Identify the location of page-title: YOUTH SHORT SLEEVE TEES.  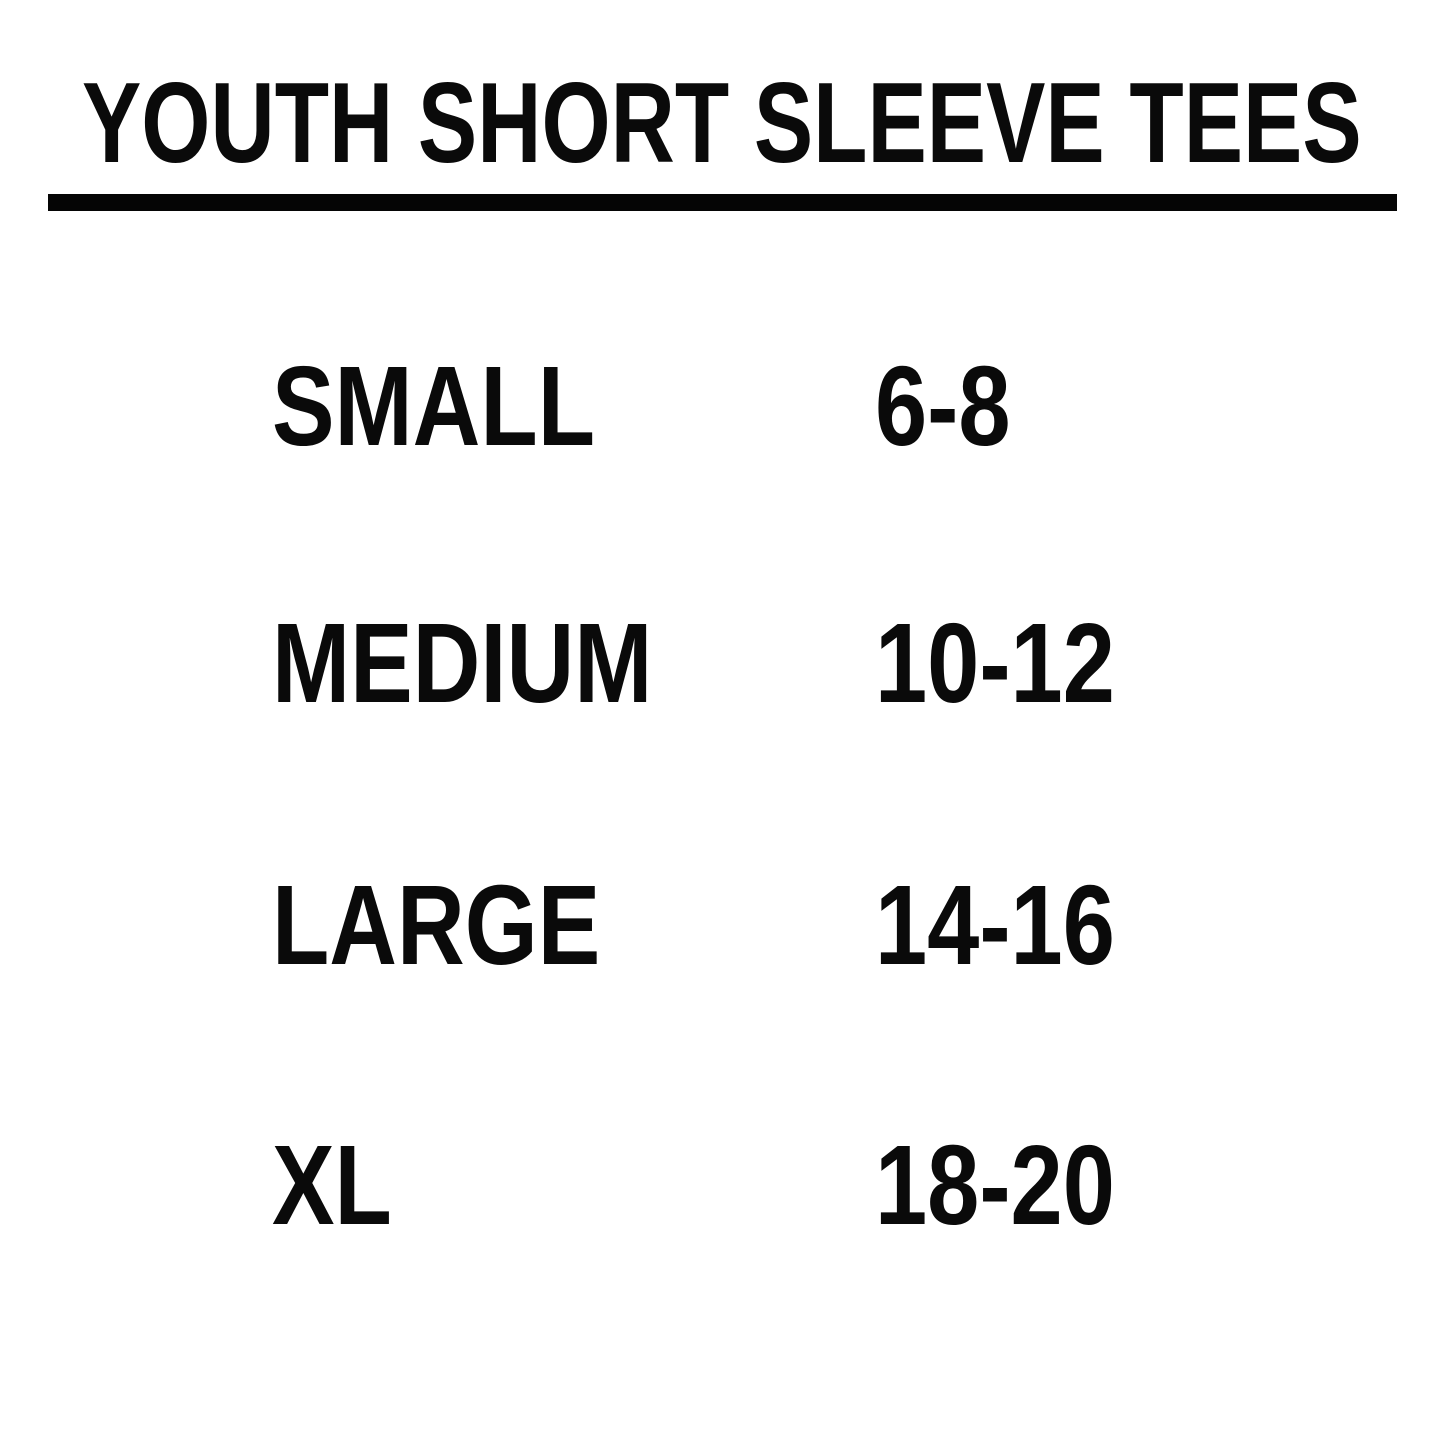
(722, 123).